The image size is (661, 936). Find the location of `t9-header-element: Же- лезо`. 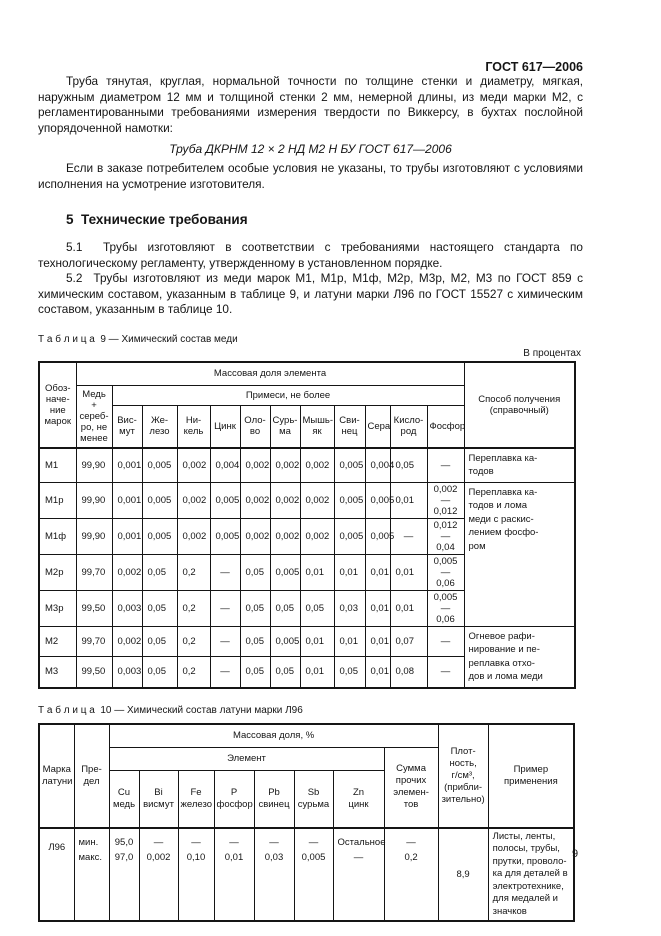

t9-header-element: Же- лезо is located at coordinates (159, 427).